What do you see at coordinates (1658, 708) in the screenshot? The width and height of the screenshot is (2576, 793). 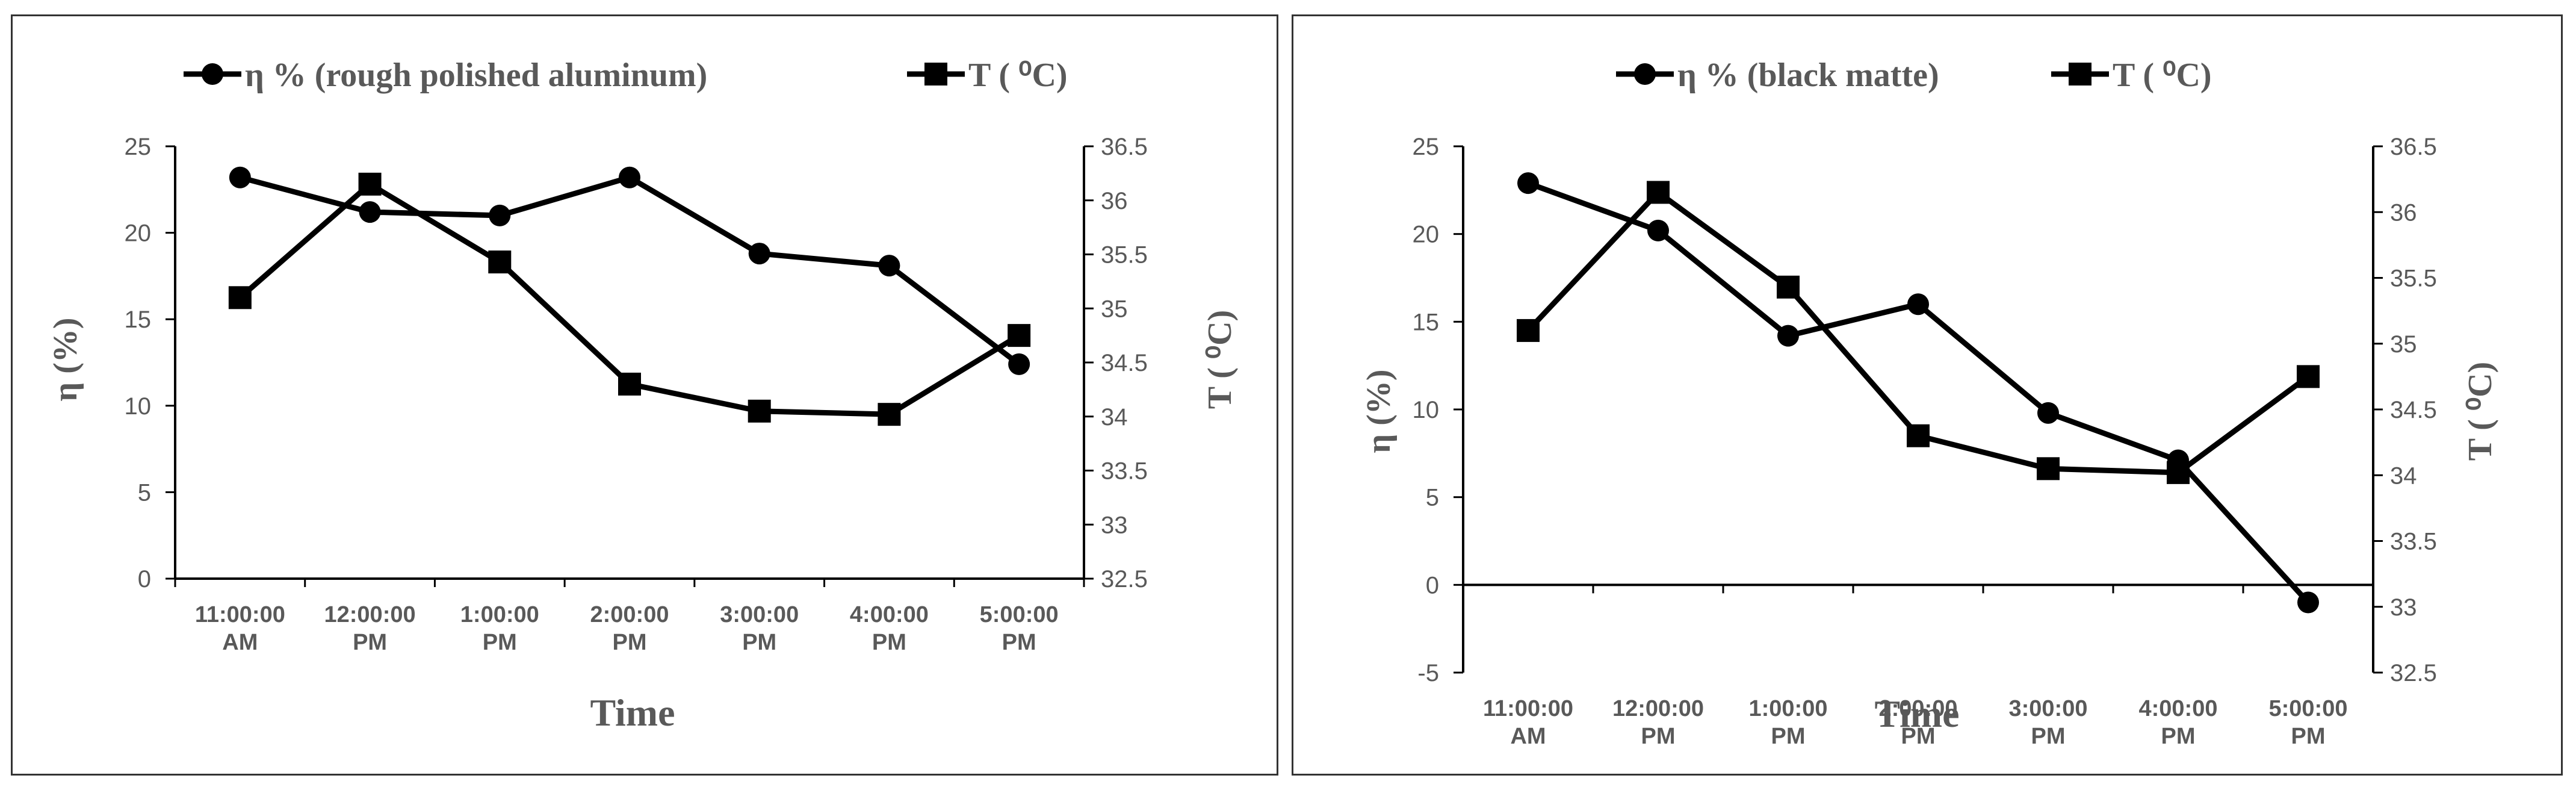 I see `x-tick-label-line: 12:00:00` at bounding box center [1658, 708].